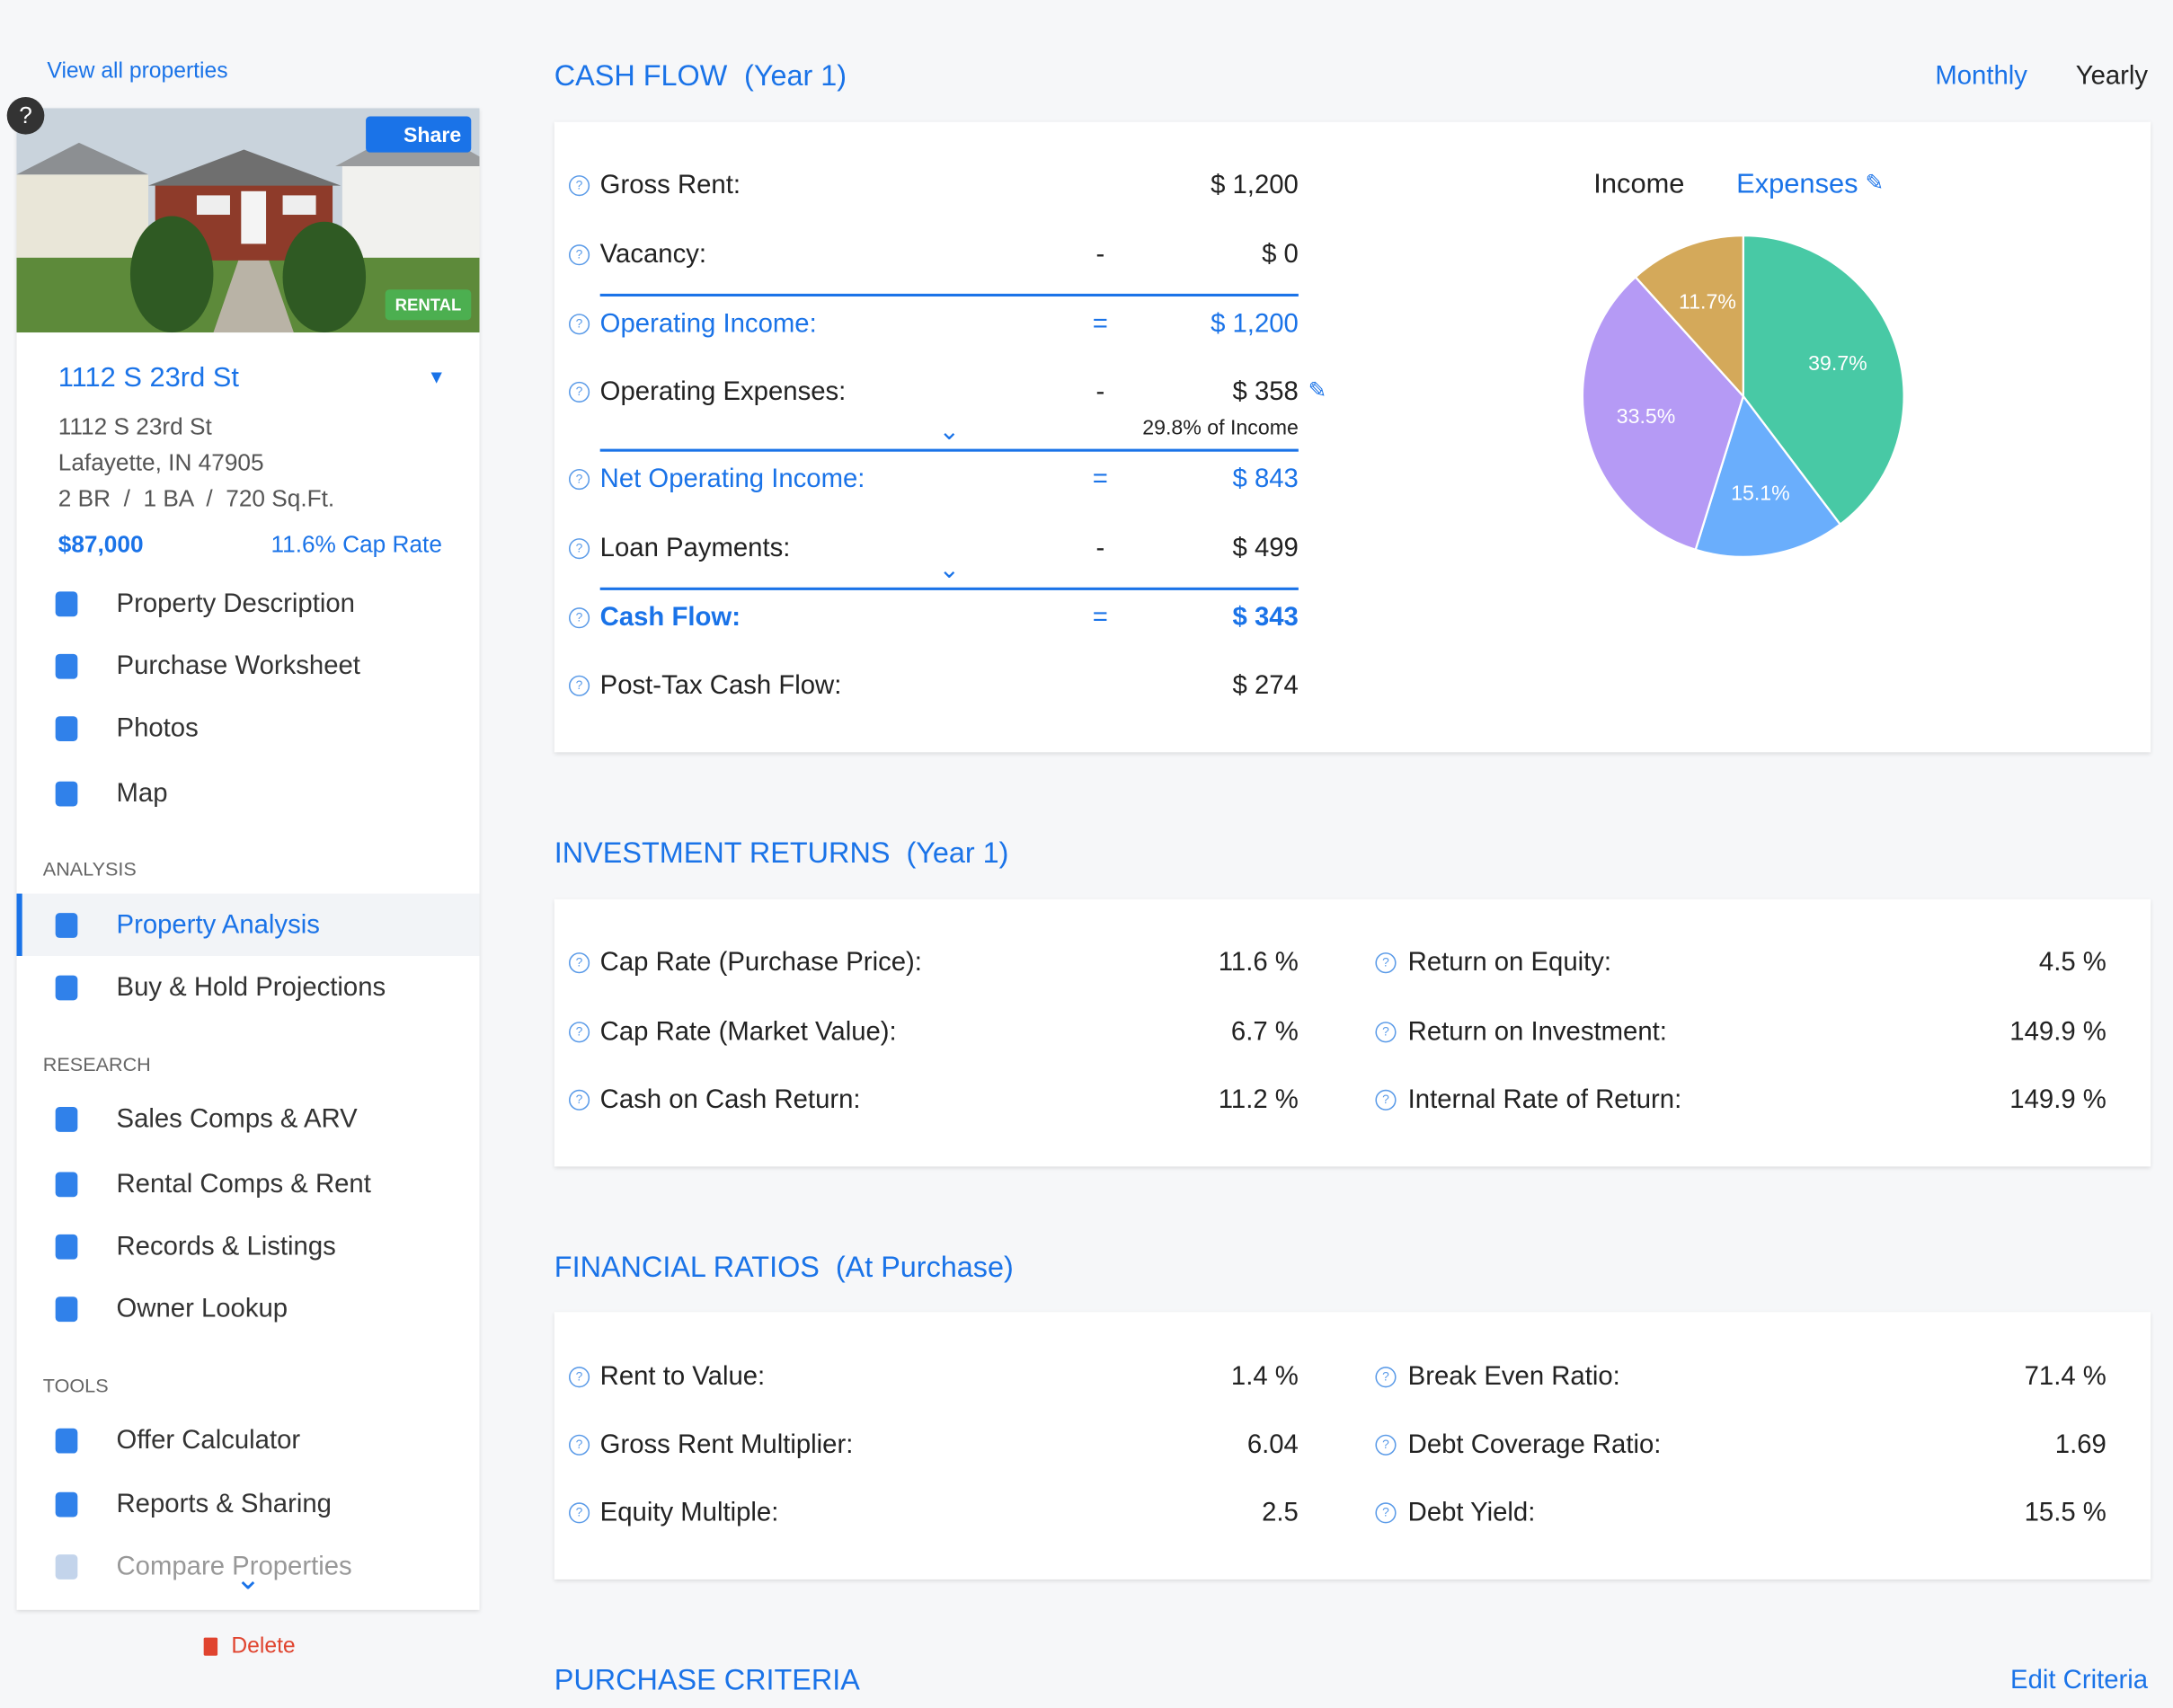 The image size is (2173, 1708). I want to click on section-title: INVESTMENT RETURNS, so click(722, 853).